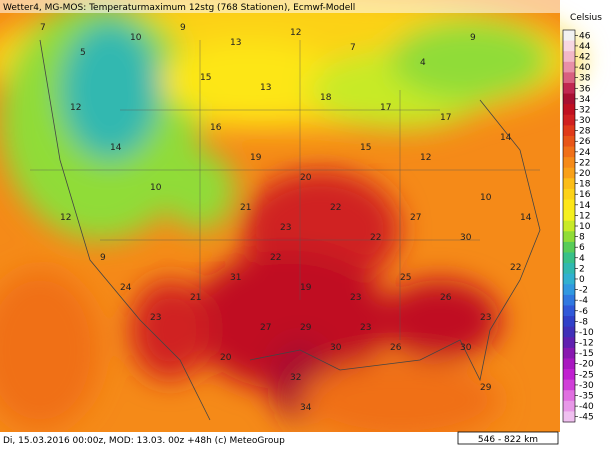  I want to click on legend-label: -25, so click(586, 375).